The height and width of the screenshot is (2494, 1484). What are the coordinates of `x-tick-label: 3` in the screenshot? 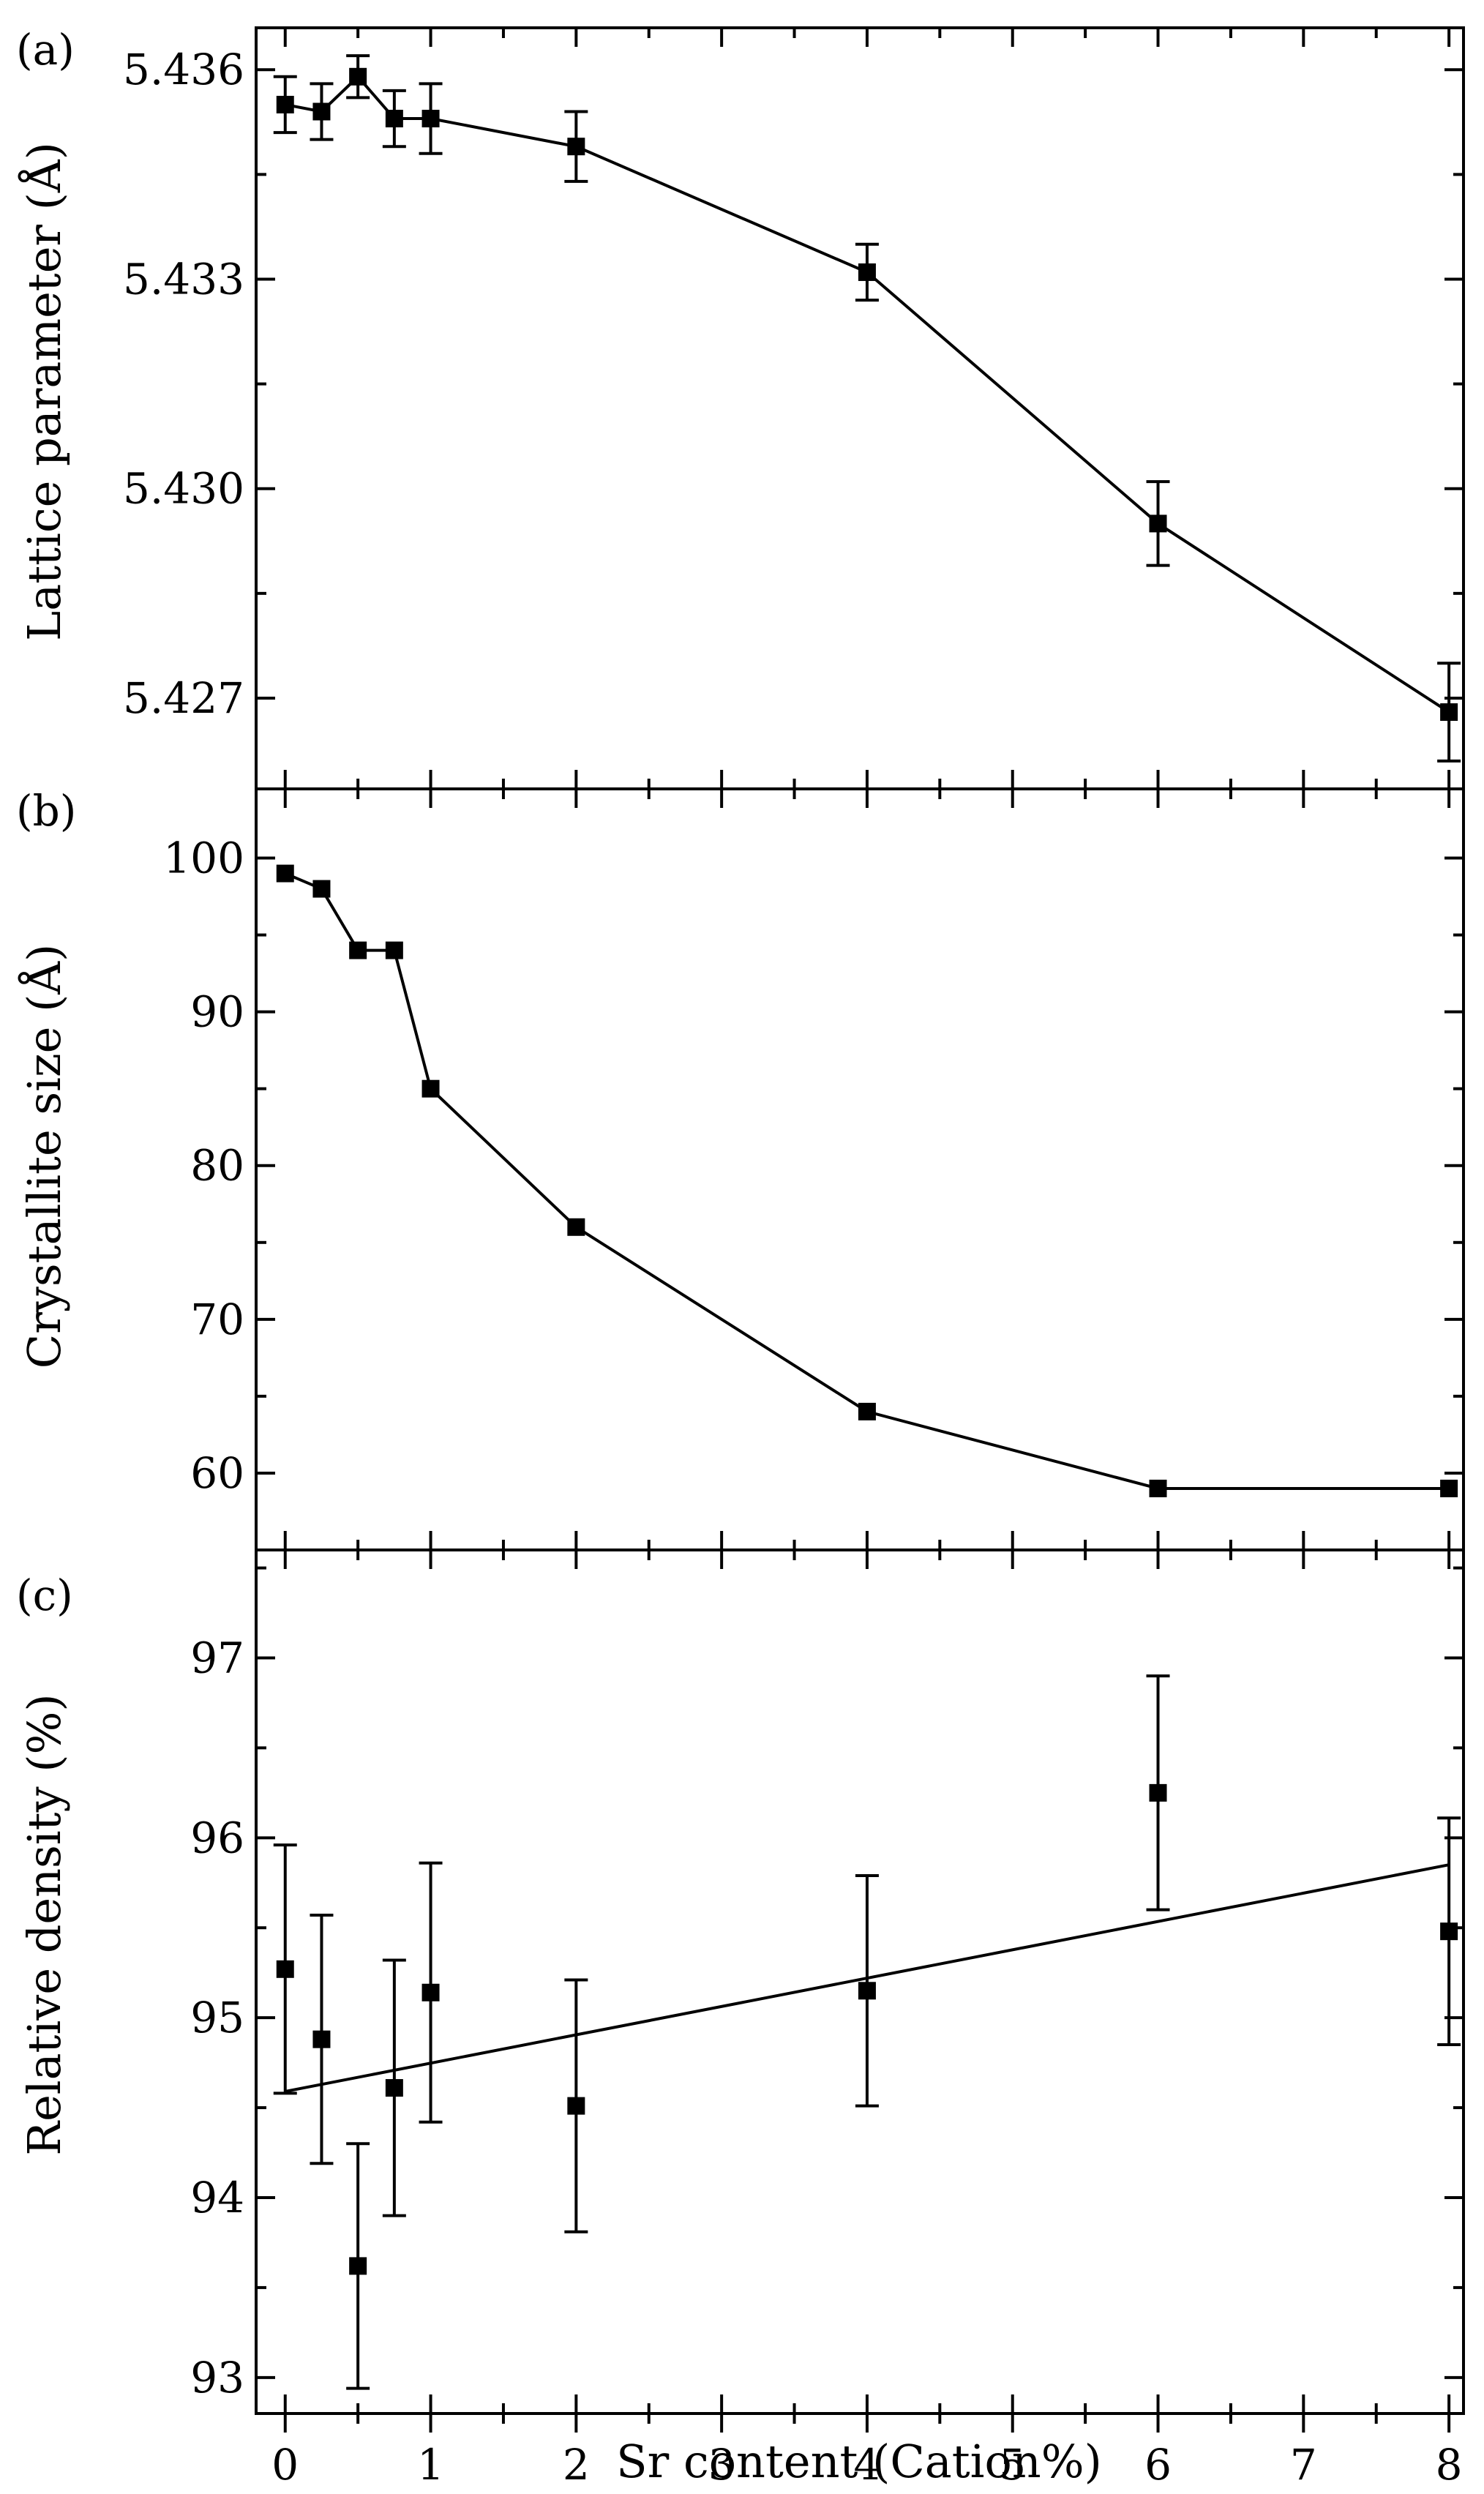 It's located at (721, 2465).